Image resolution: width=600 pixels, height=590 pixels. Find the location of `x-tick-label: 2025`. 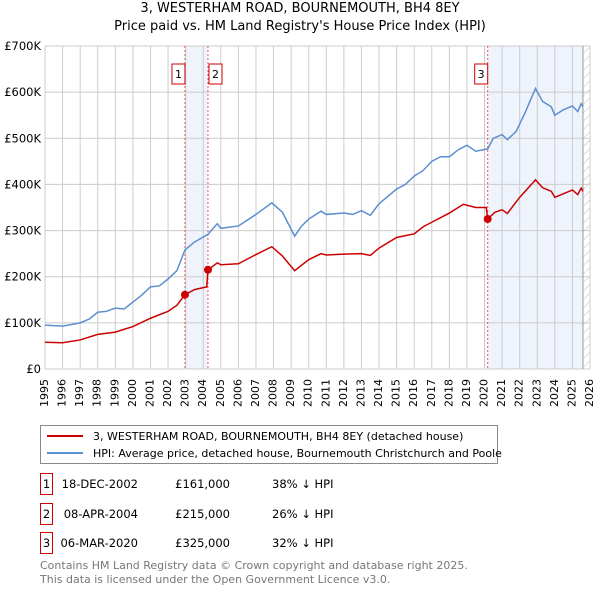

x-tick-label: 2025 is located at coordinates (571, 393).